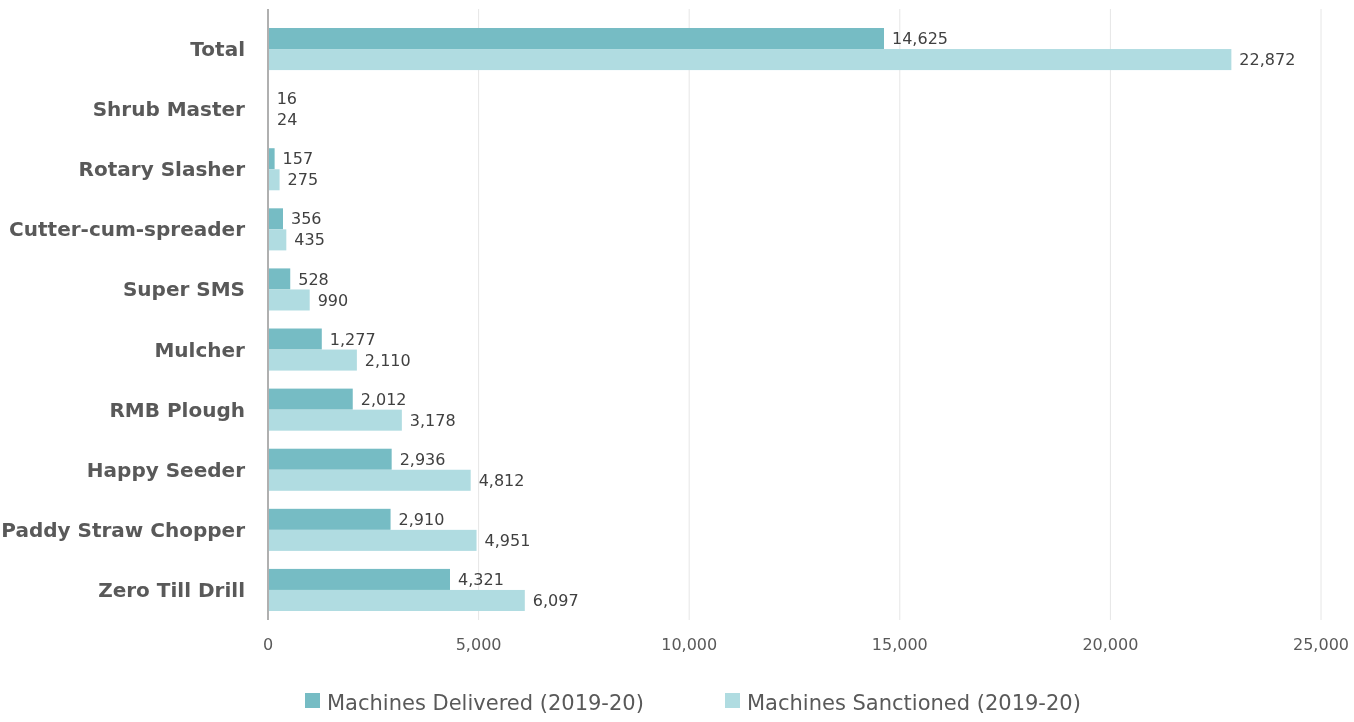  What do you see at coordinates (1267, 60) in the screenshot?
I see `data-label: 22,872` at bounding box center [1267, 60].